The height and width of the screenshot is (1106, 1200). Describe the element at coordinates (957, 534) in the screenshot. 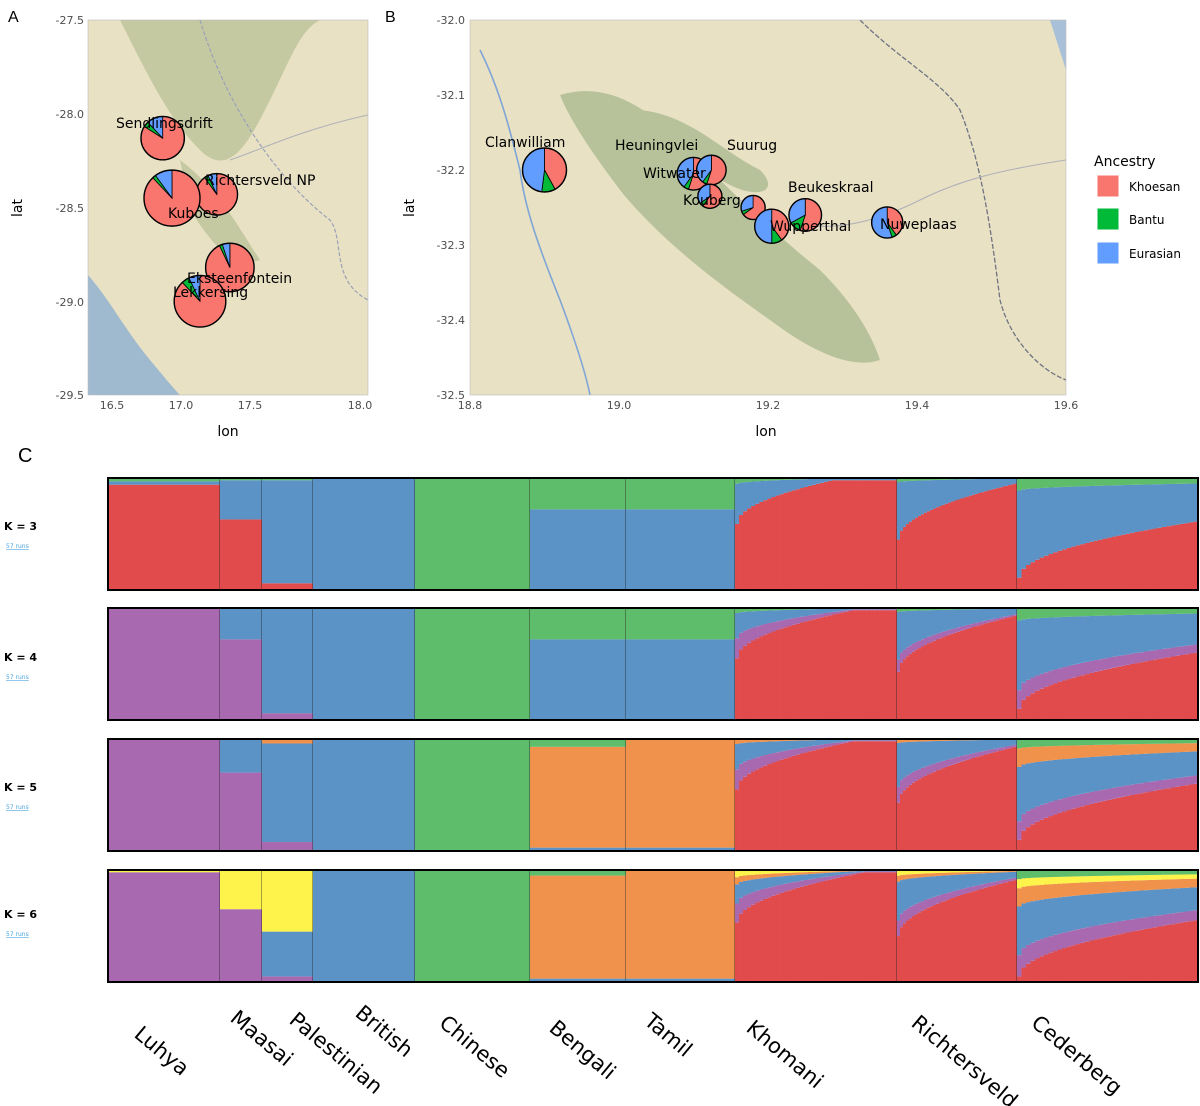

I see `admixture-block-richtersveld` at that location.